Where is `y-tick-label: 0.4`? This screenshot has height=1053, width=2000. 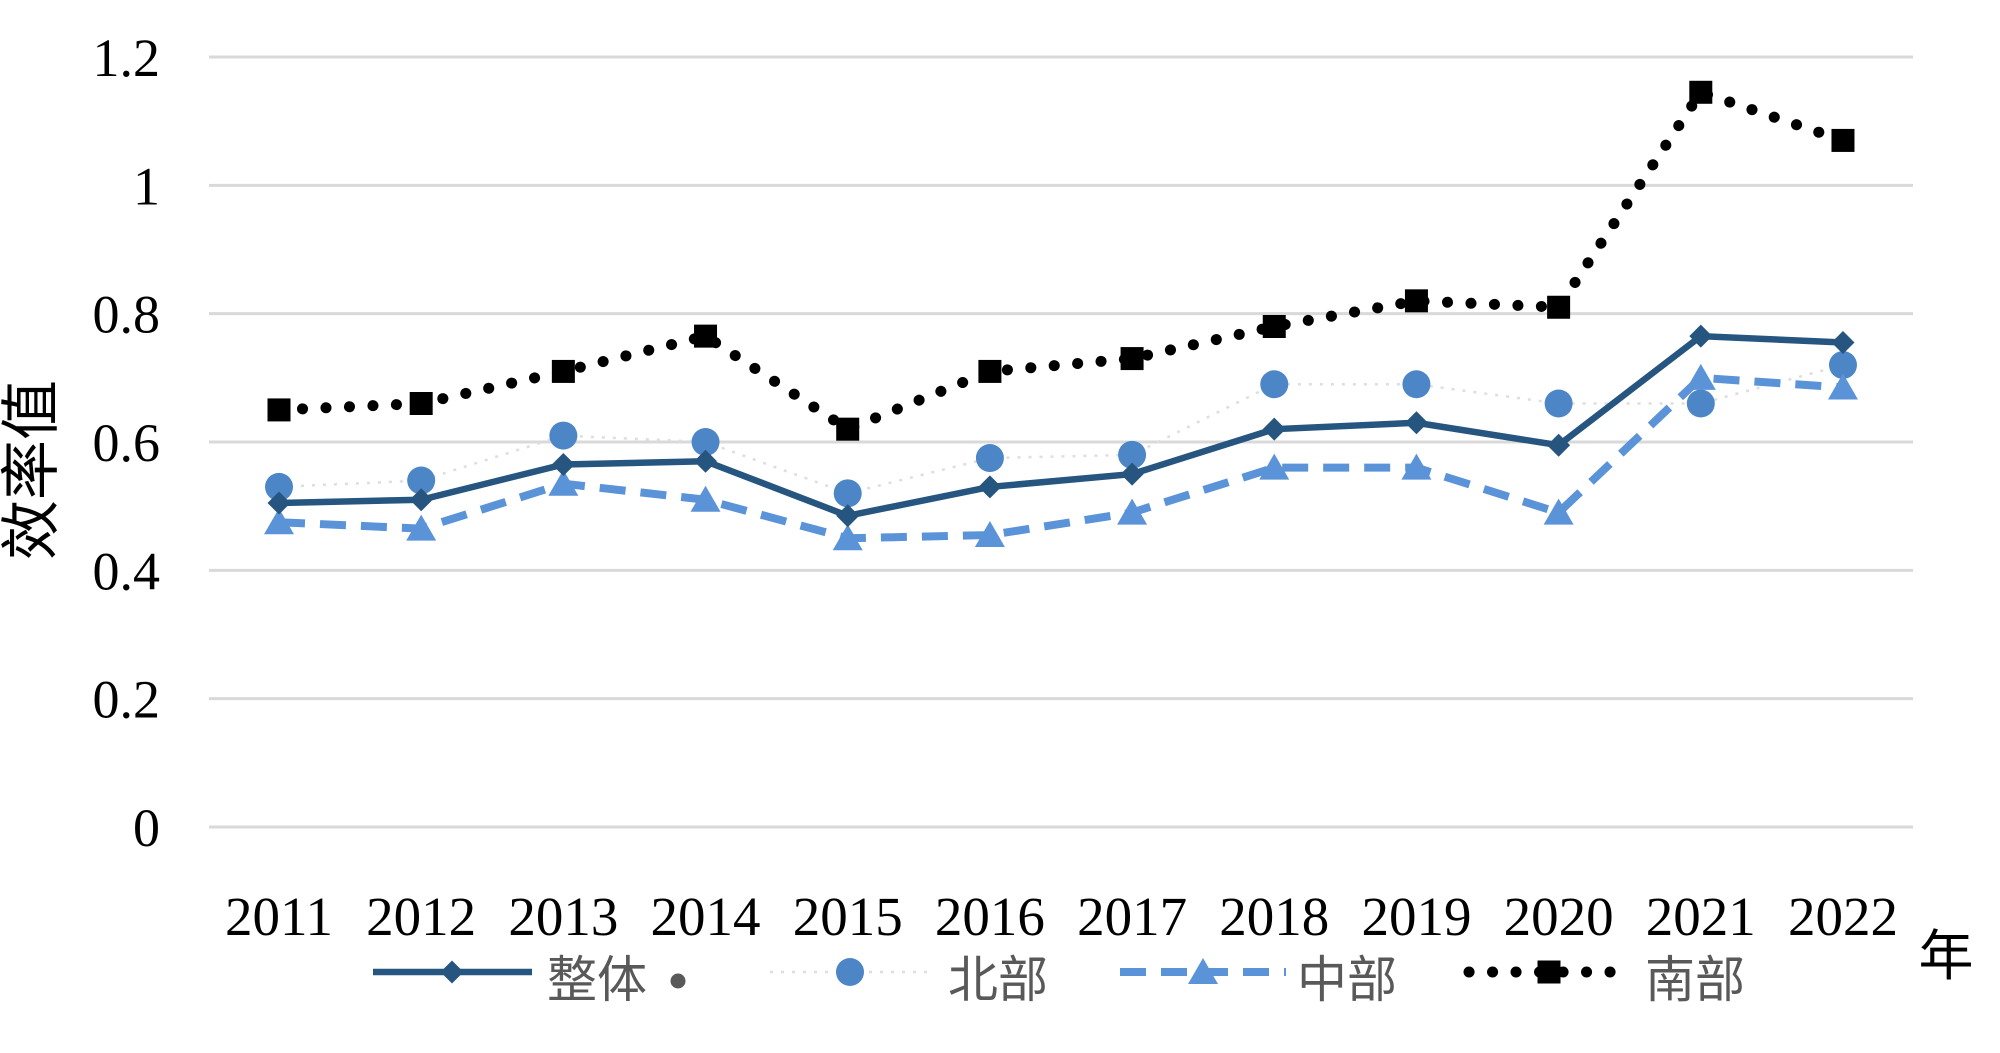
y-tick-label: 0.4 is located at coordinates (127, 571).